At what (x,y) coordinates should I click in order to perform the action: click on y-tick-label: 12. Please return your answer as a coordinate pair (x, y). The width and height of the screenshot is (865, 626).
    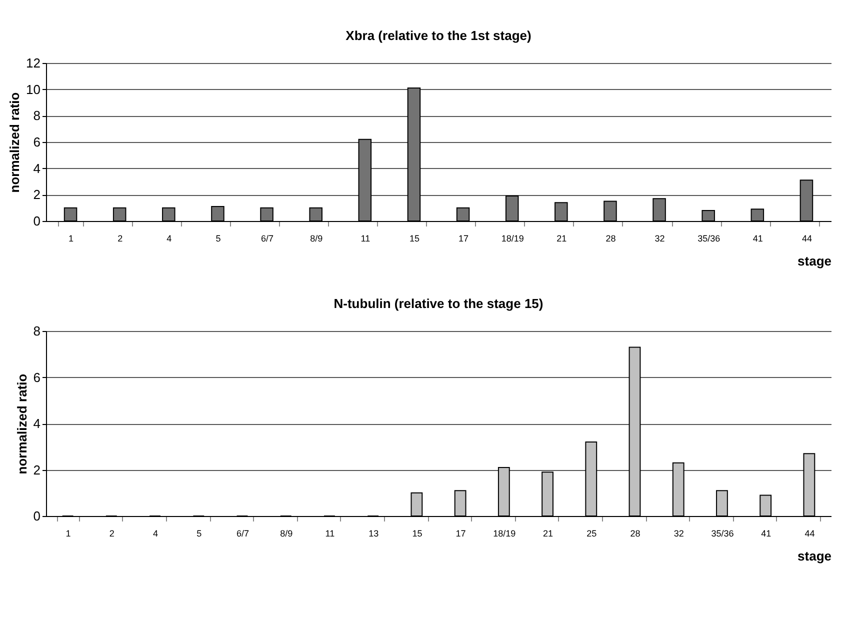
    Looking at the image, I should click on (33, 63).